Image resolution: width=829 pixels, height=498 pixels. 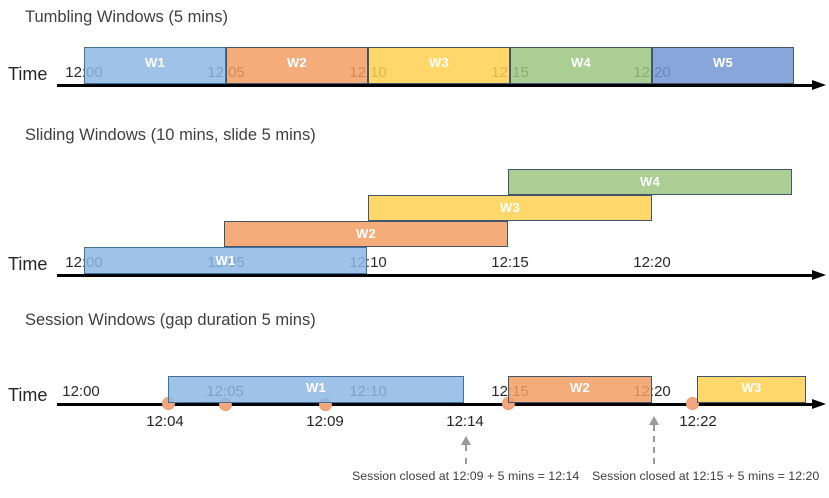 What do you see at coordinates (652, 262) in the screenshot?
I see `tick-label: 12:20` at bounding box center [652, 262].